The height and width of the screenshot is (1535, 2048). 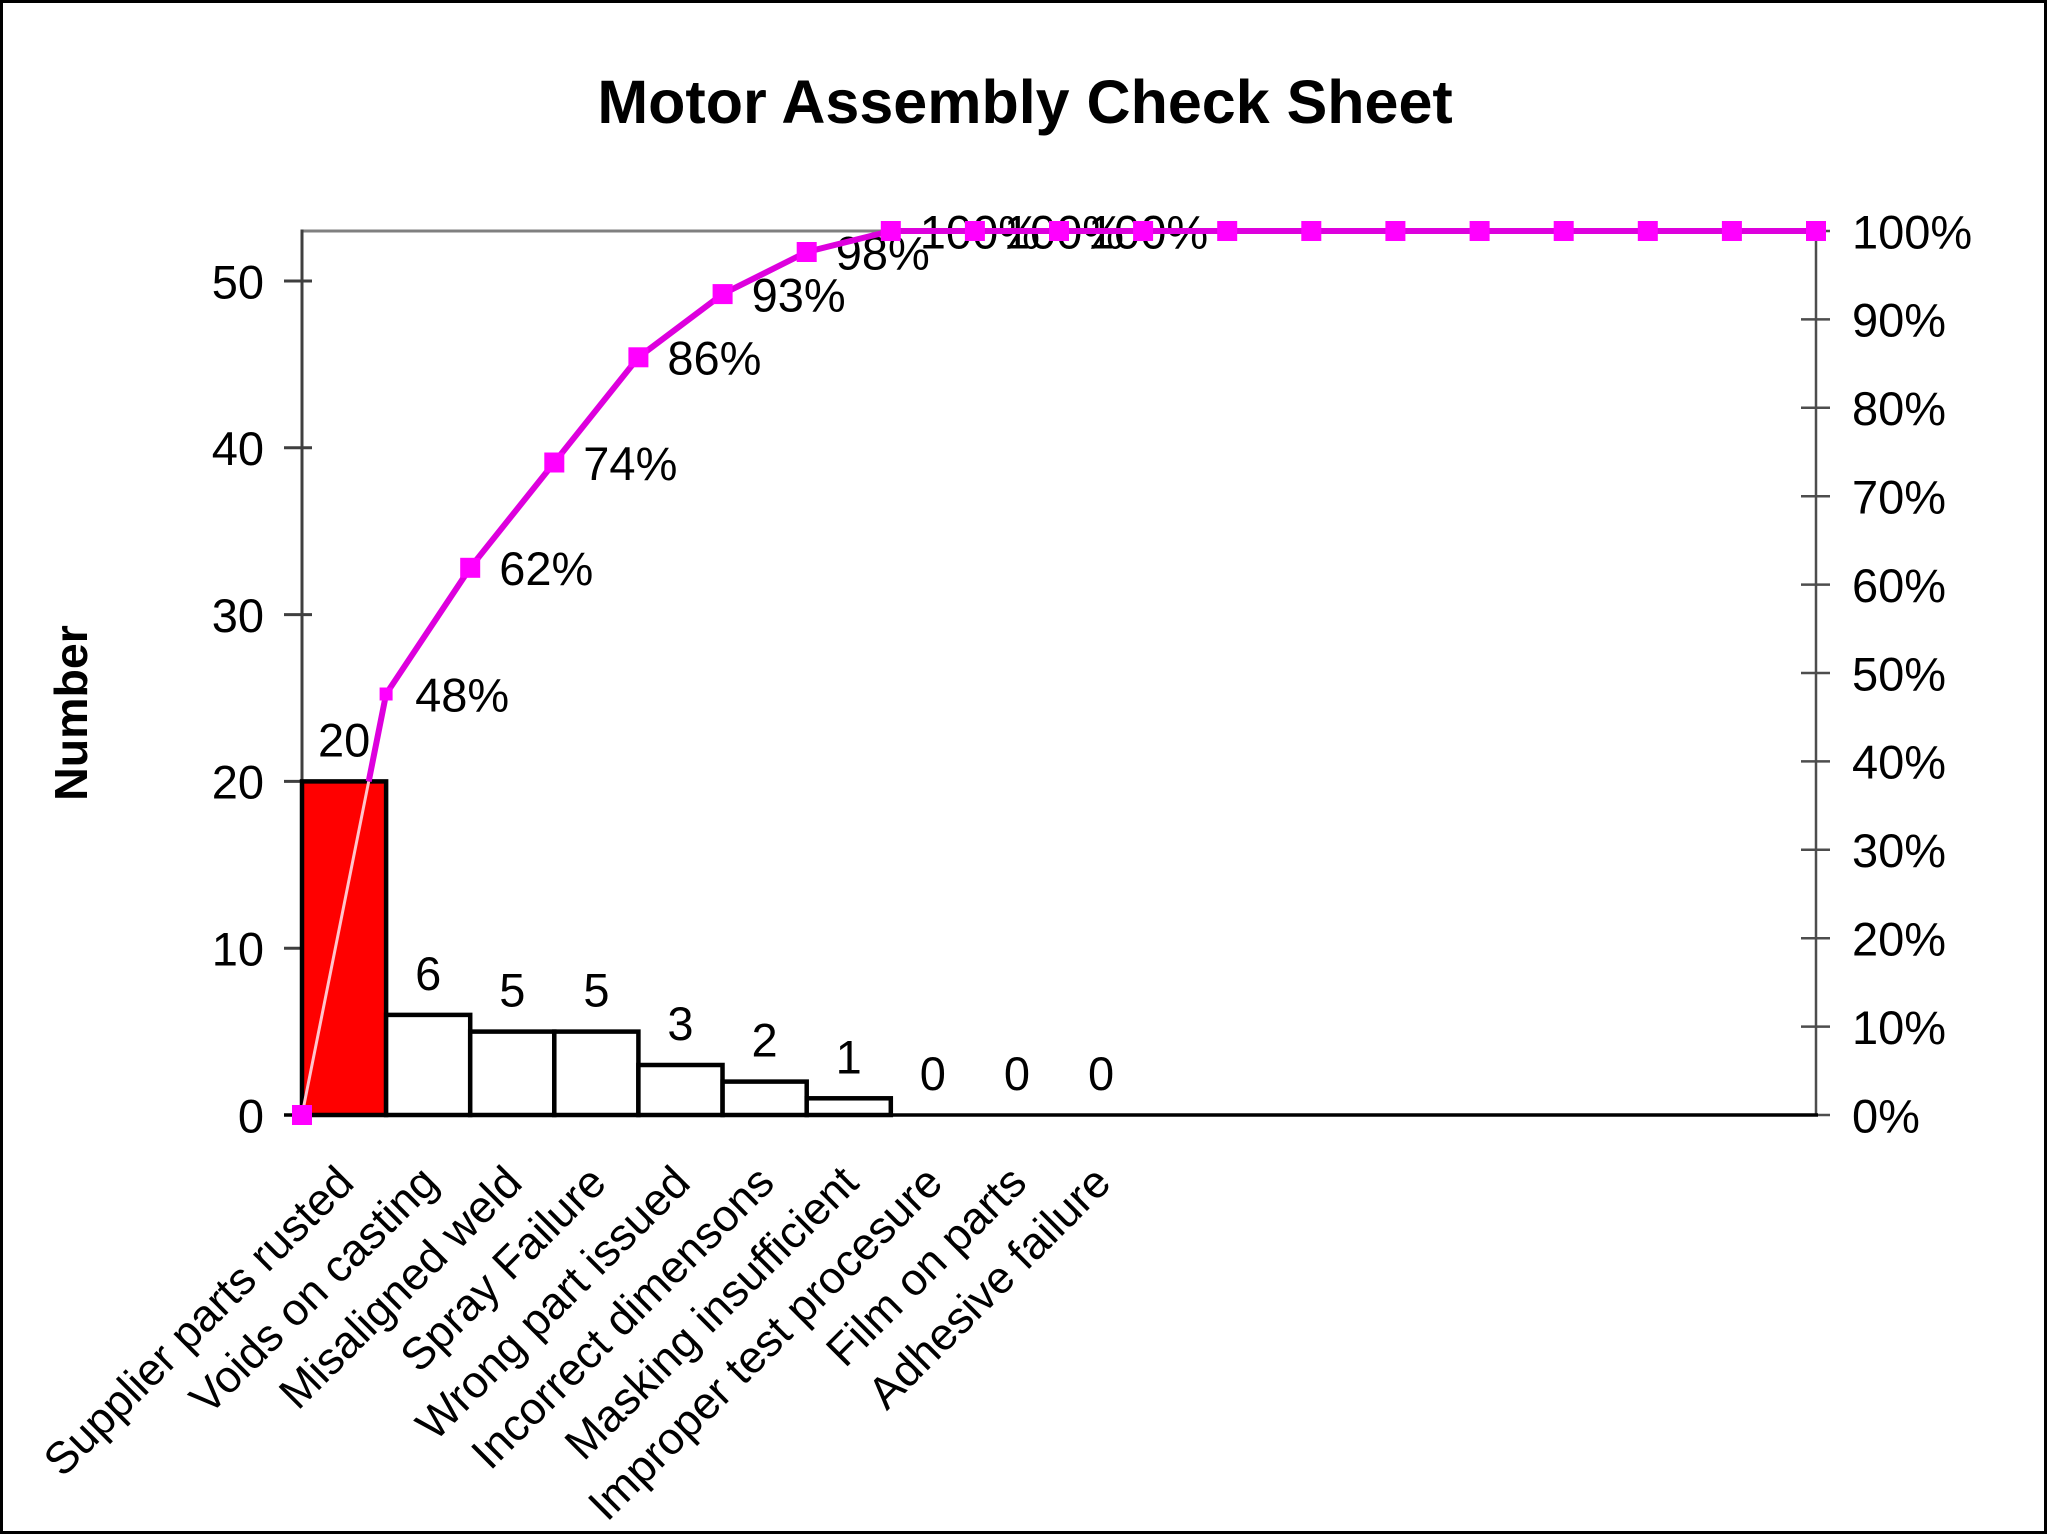 I want to click on svg-text: 10%, so click(x=1899, y=1027).